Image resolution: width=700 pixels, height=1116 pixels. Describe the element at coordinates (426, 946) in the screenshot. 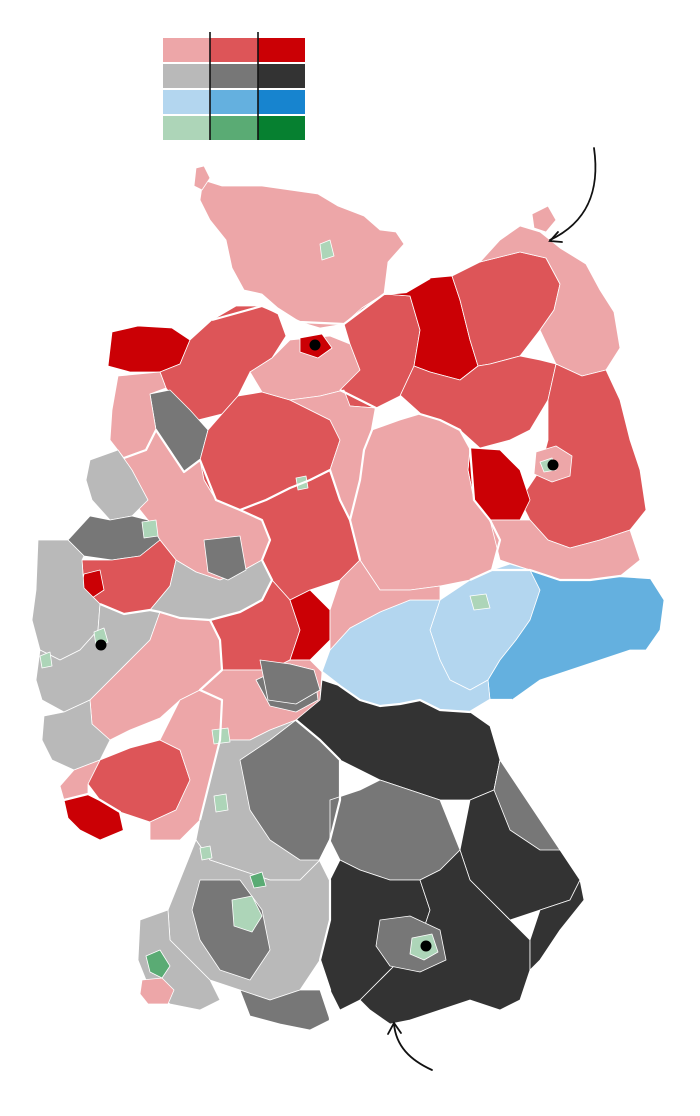

I see `city-marker-munich` at that location.